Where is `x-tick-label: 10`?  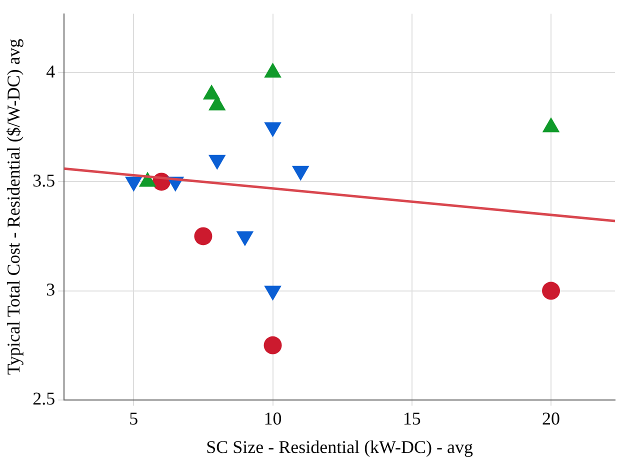 x-tick-label: 10 is located at coordinates (273, 418).